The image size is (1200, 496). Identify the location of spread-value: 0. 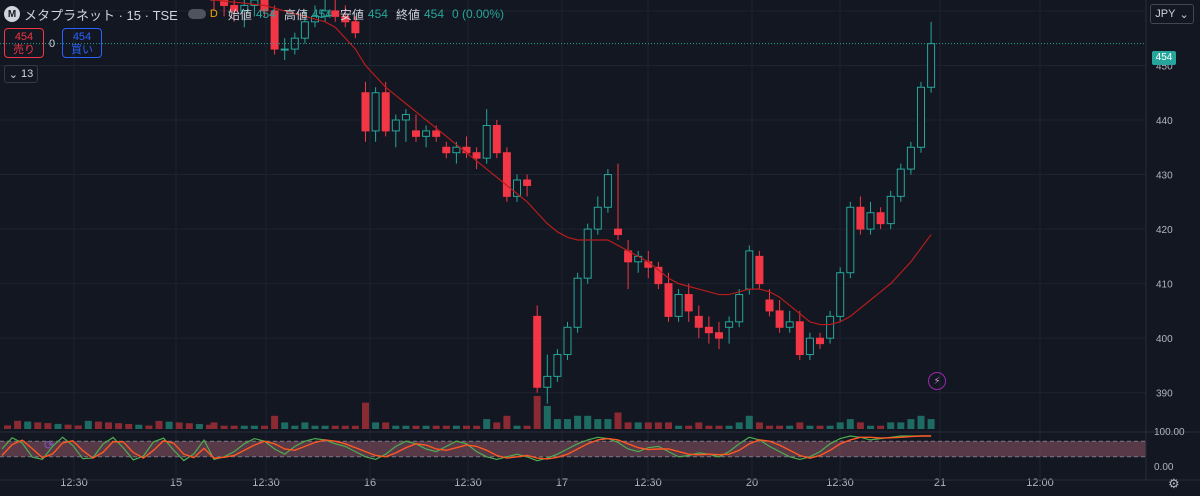
(52, 44).